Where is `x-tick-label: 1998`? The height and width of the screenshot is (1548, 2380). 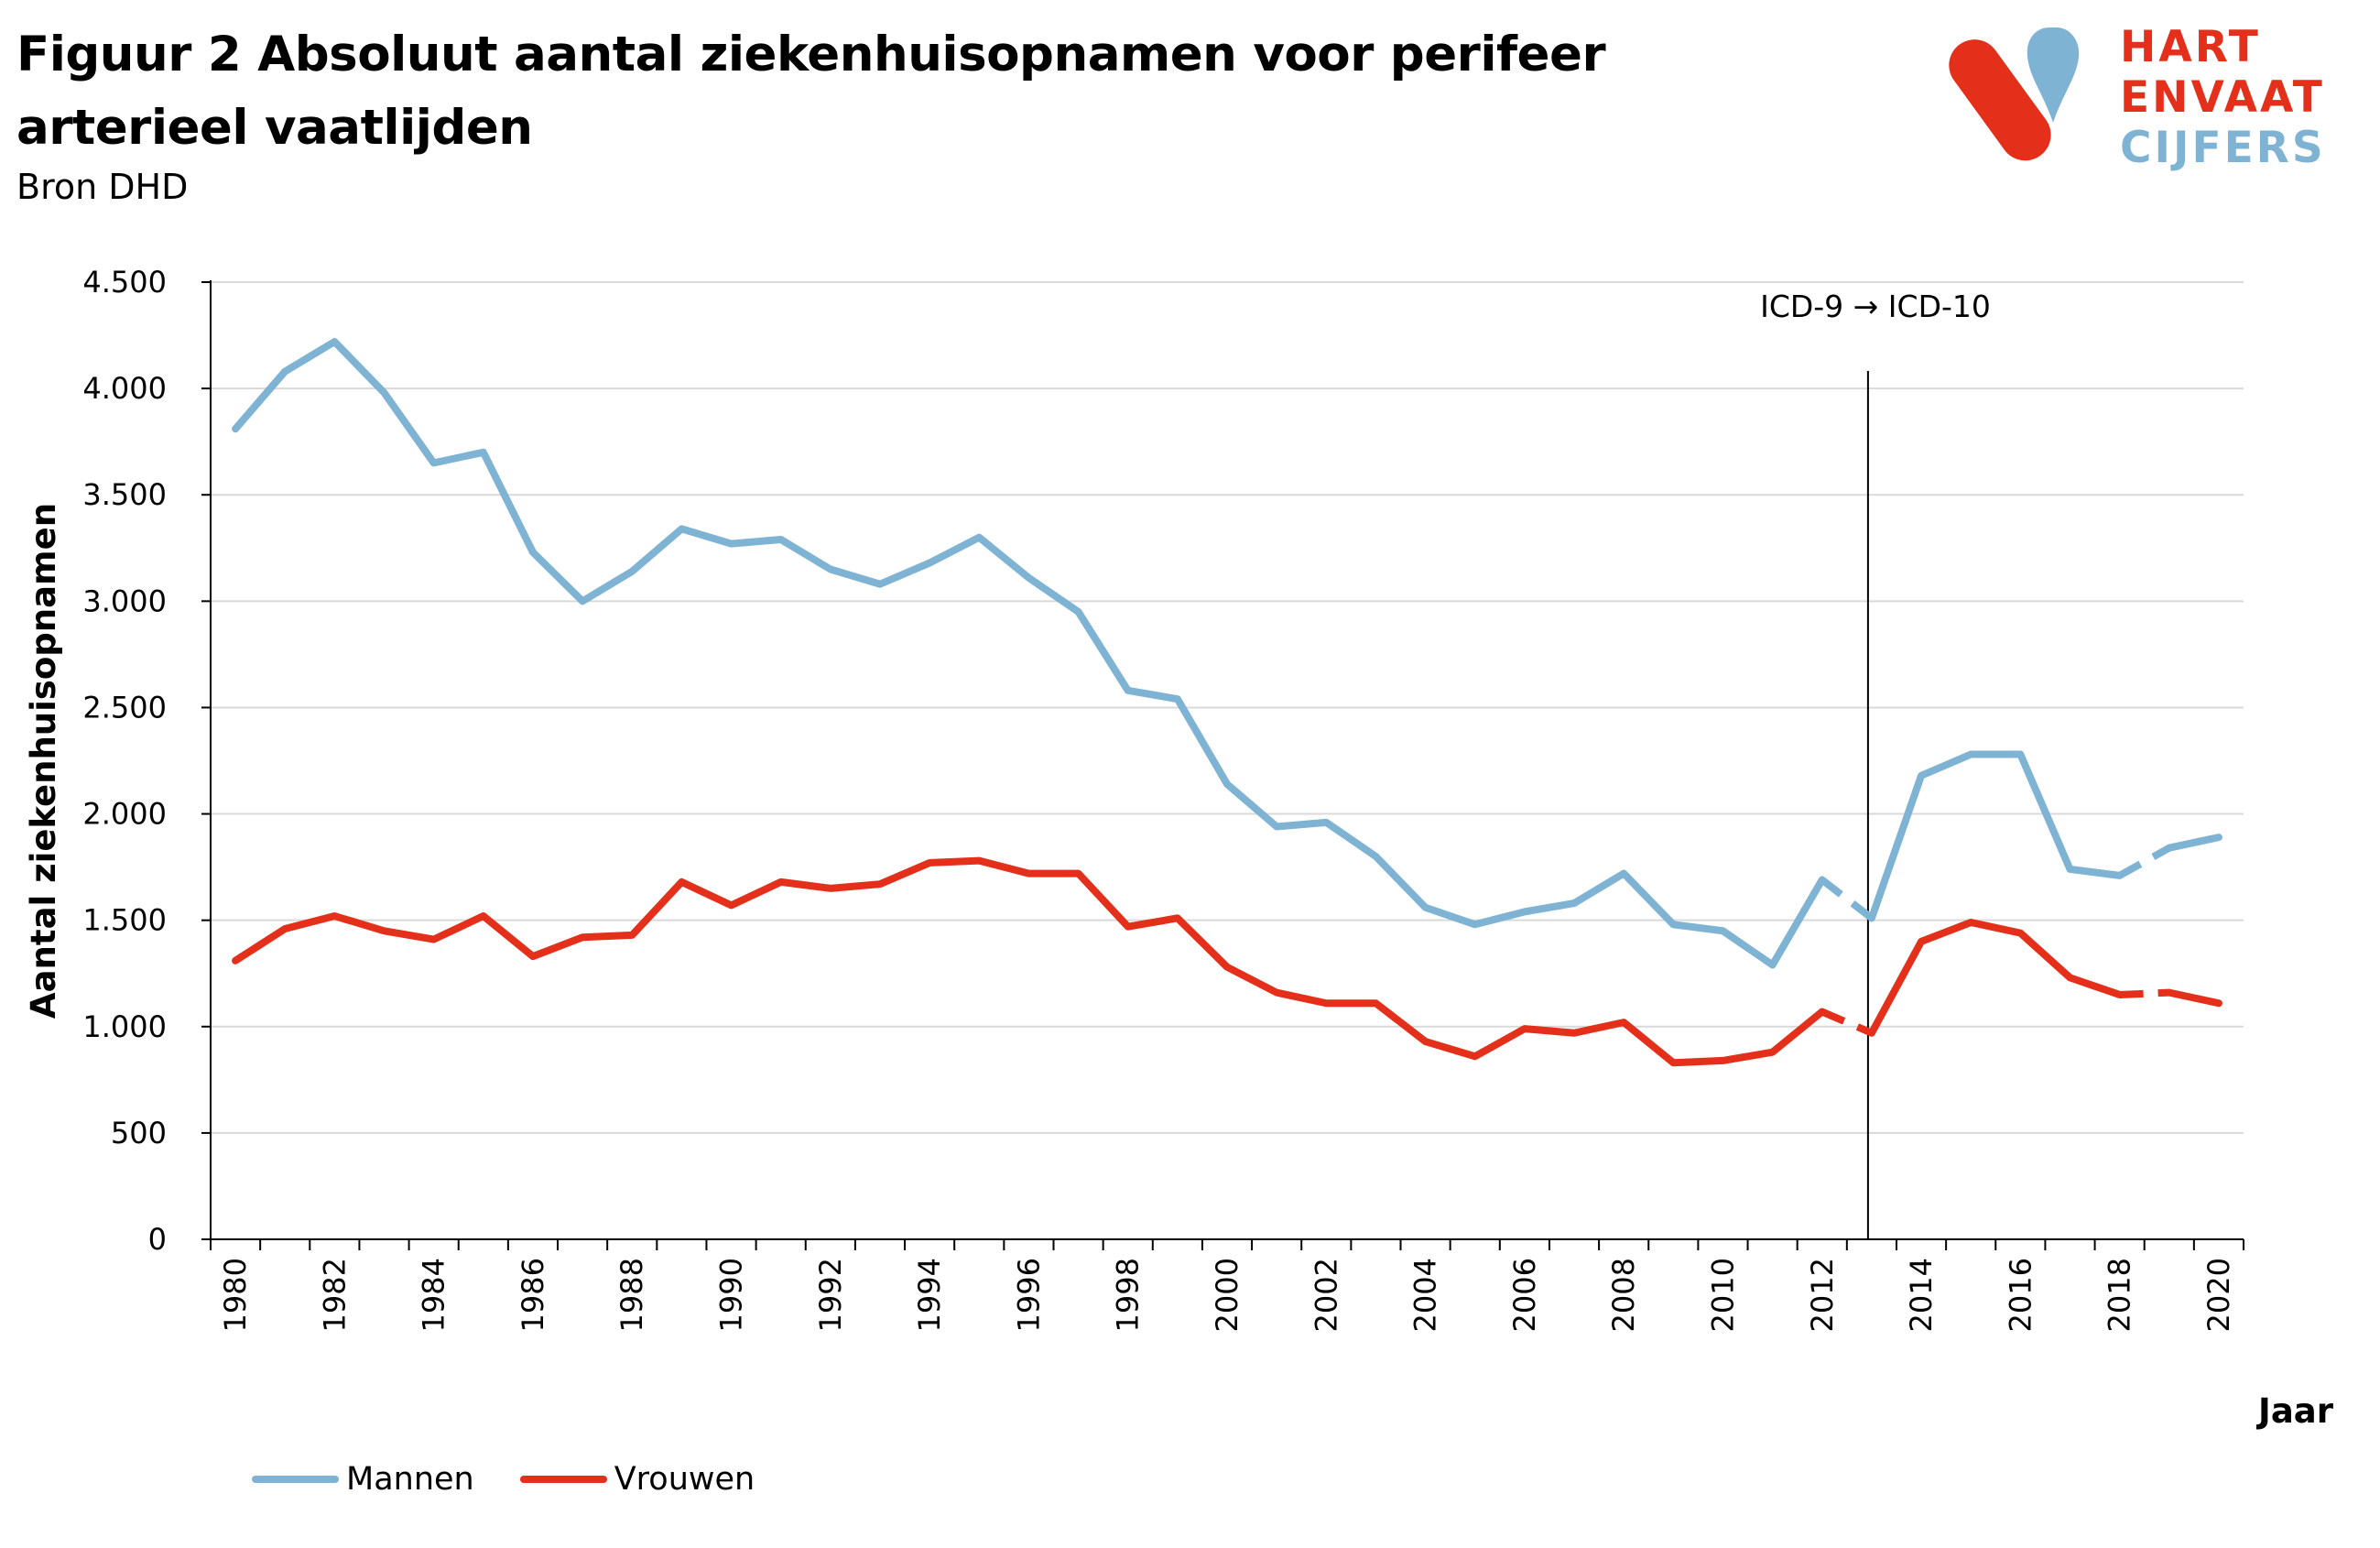
x-tick-label: 1998 is located at coordinates (1128, 1295).